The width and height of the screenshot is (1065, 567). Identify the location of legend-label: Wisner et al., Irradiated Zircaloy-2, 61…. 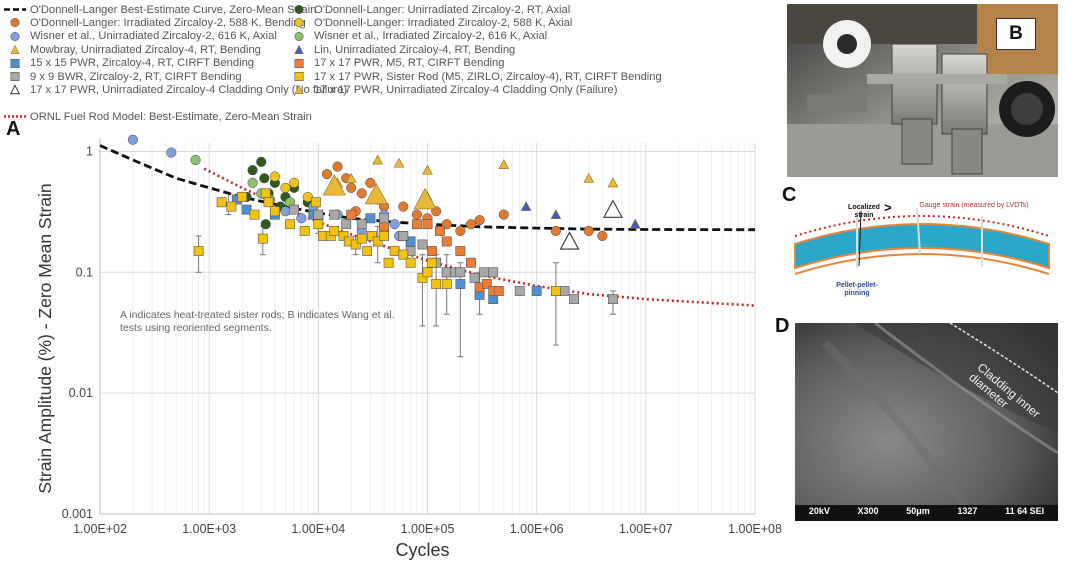
(431, 36).